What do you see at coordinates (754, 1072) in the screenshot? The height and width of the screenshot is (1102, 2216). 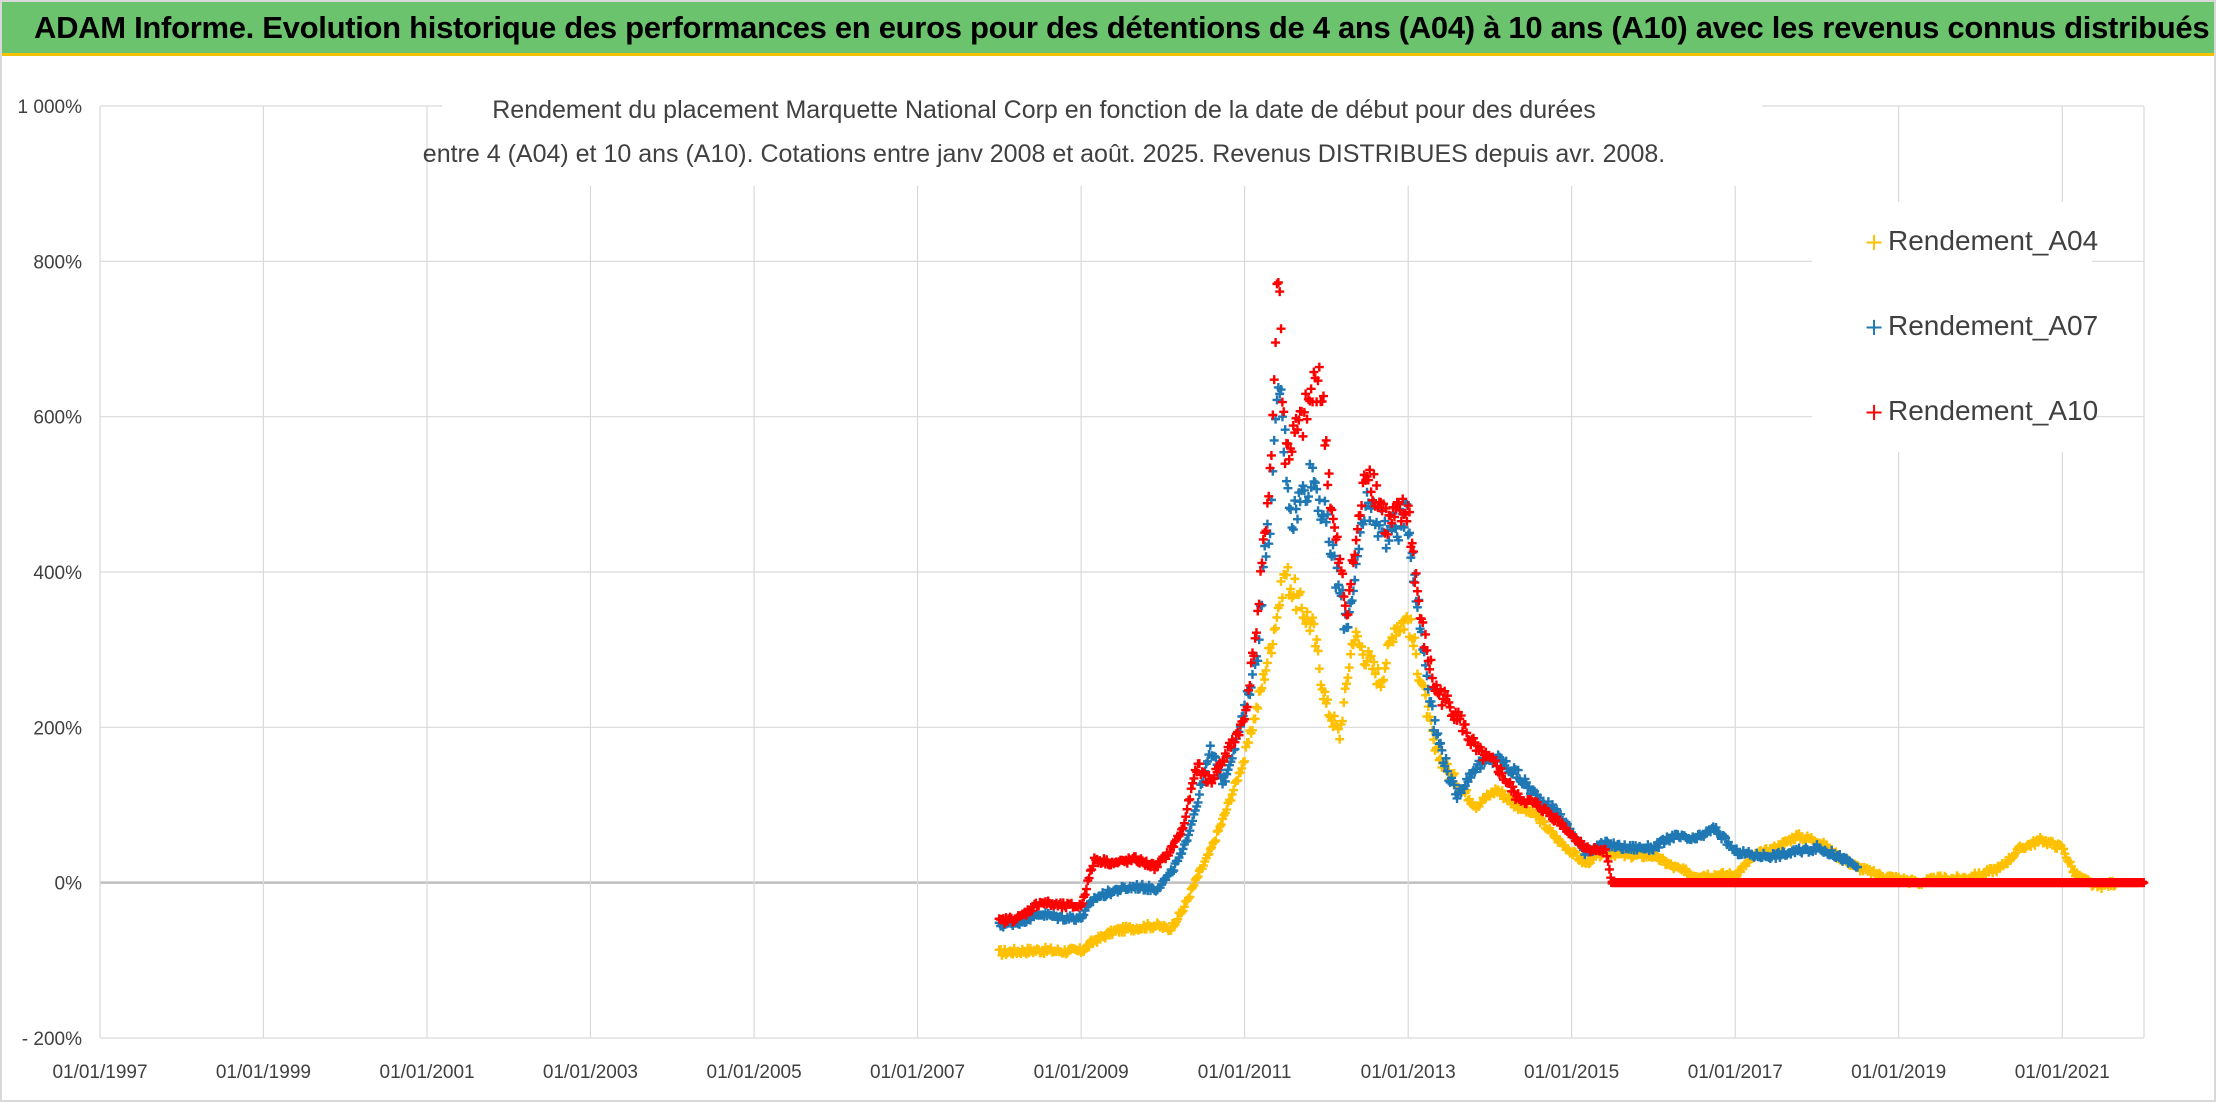 I see `x-tick-label: 01/01/2005` at bounding box center [754, 1072].